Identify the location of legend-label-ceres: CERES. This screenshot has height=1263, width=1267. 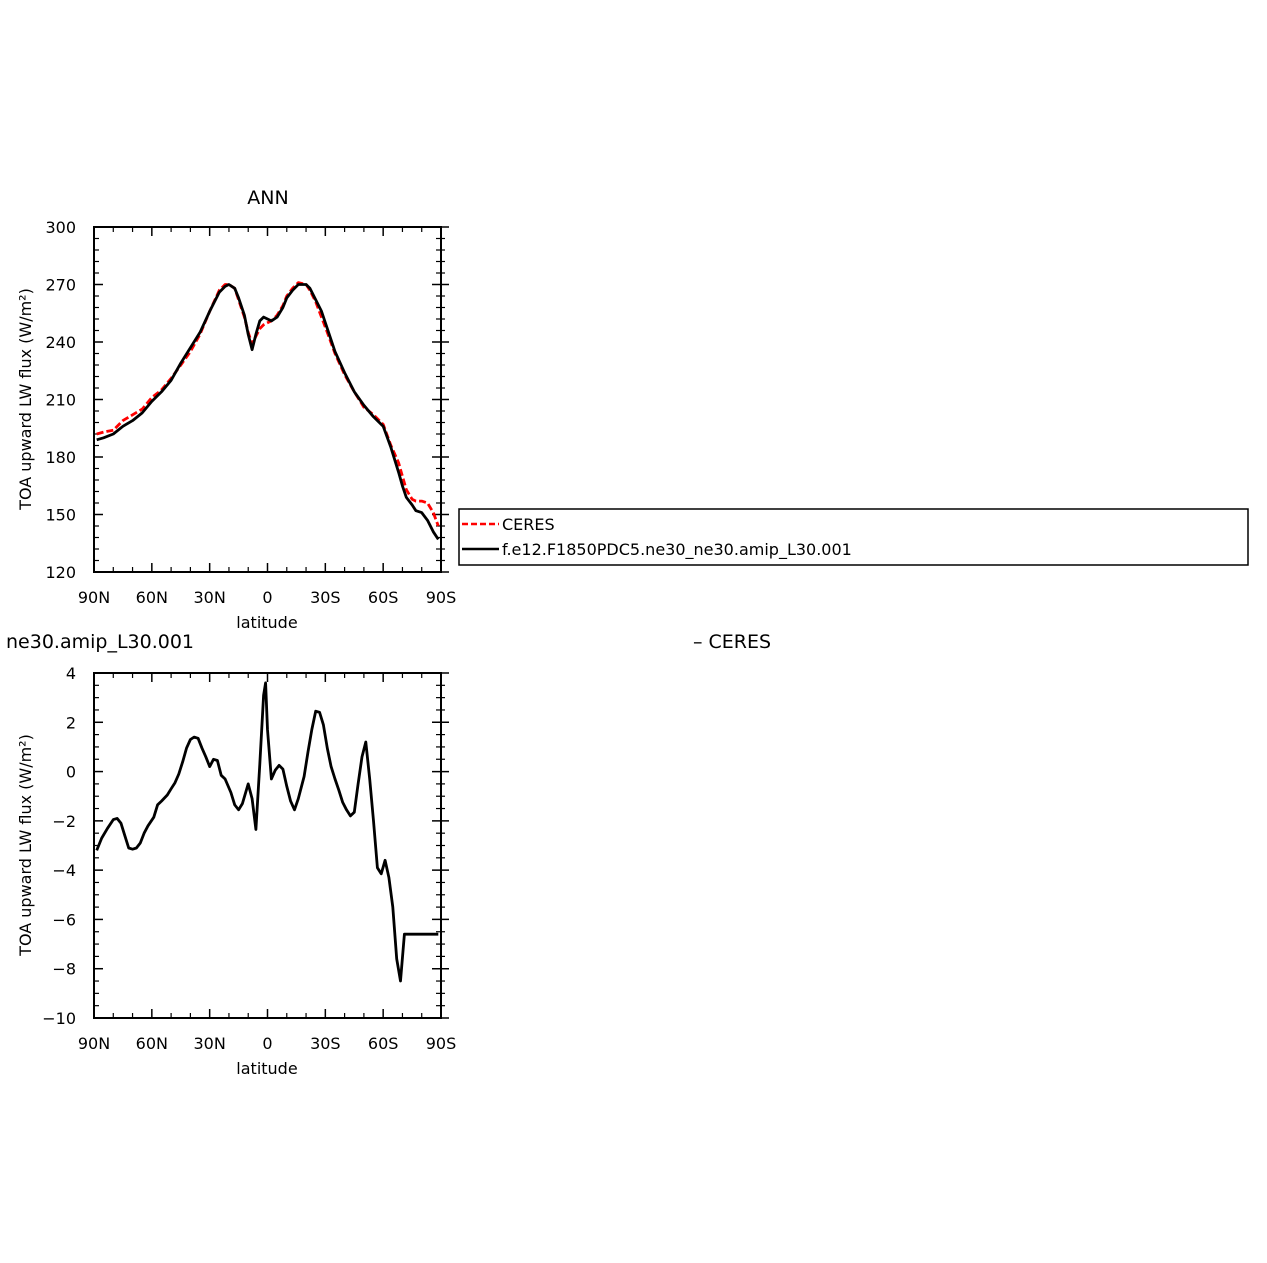
(528, 524).